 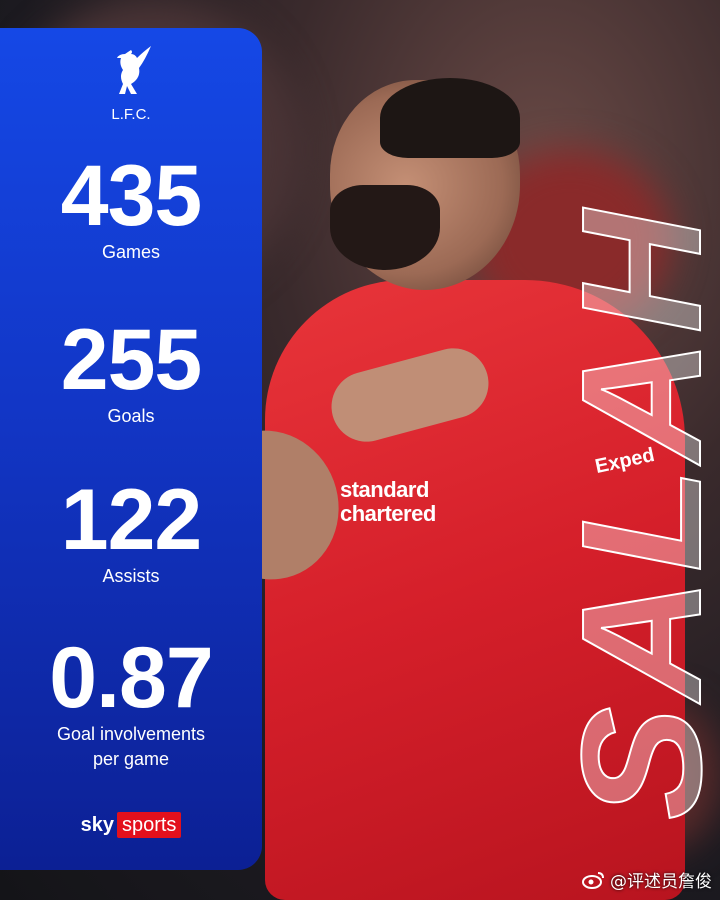 I want to click on stat-label: Assists, so click(x=131, y=576).